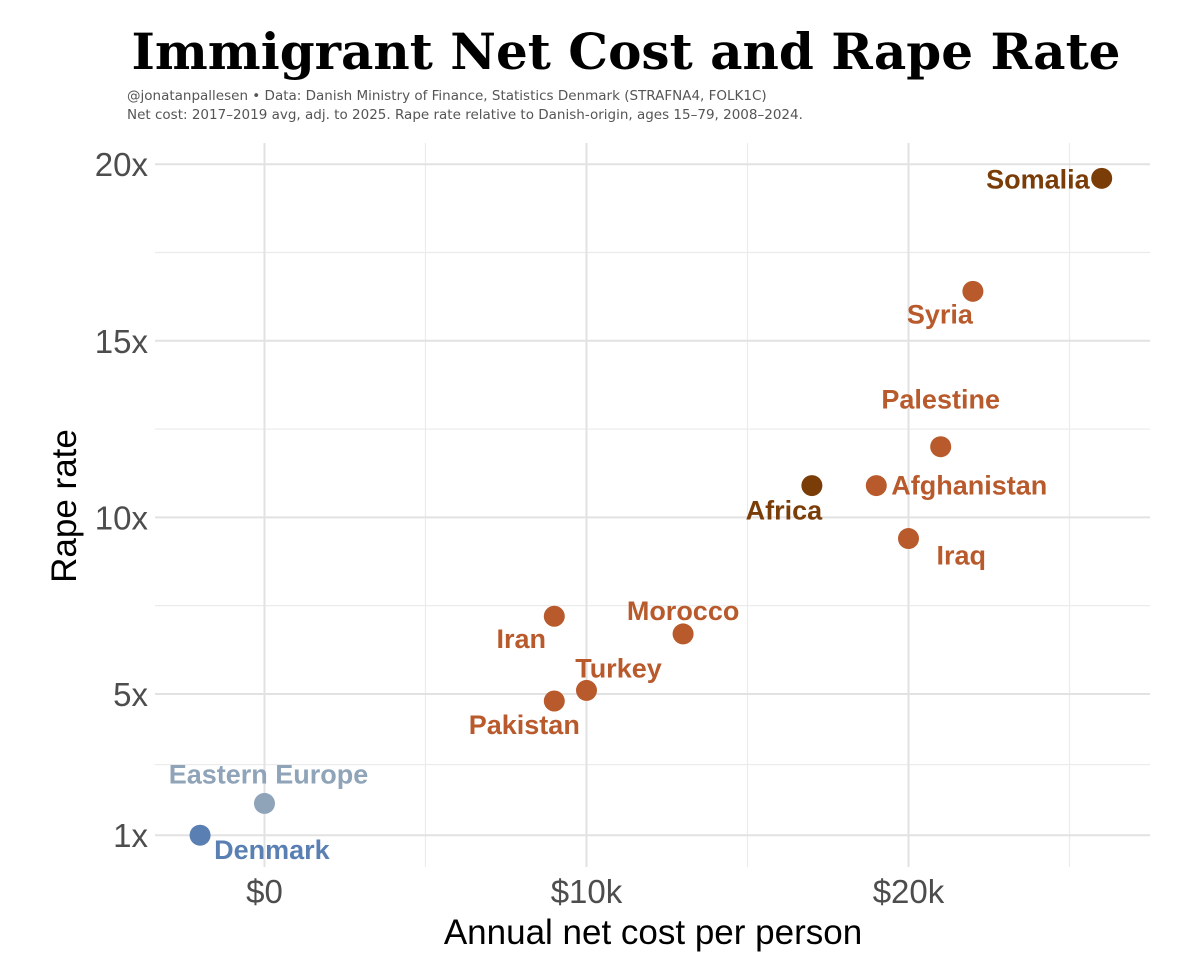 The height and width of the screenshot is (960, 1200). I want to click on point-label-somalia: Somalia, so click(1038, 179).